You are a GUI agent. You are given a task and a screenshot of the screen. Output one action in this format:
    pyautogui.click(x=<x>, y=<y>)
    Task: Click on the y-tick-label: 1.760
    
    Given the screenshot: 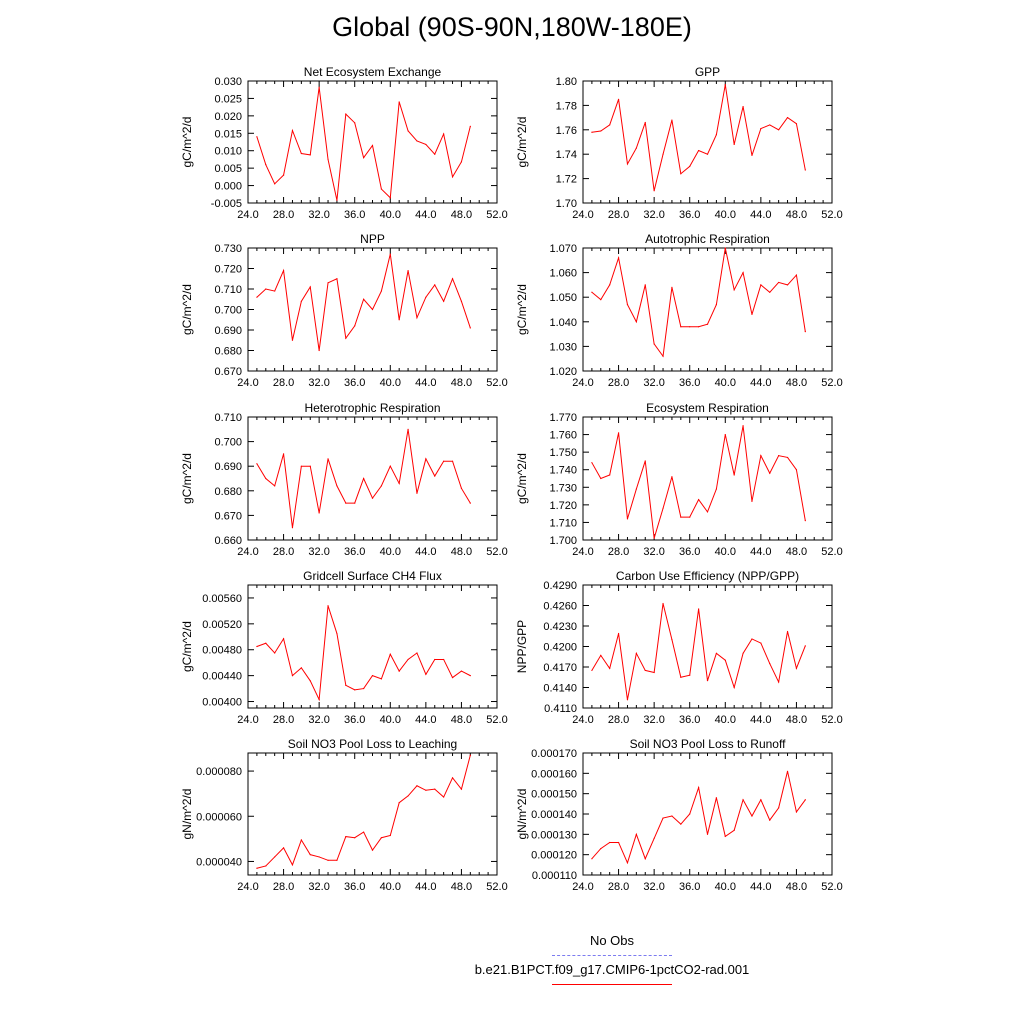 What is the action you would take?
    pyautogui.click(x=563, y=436)
    